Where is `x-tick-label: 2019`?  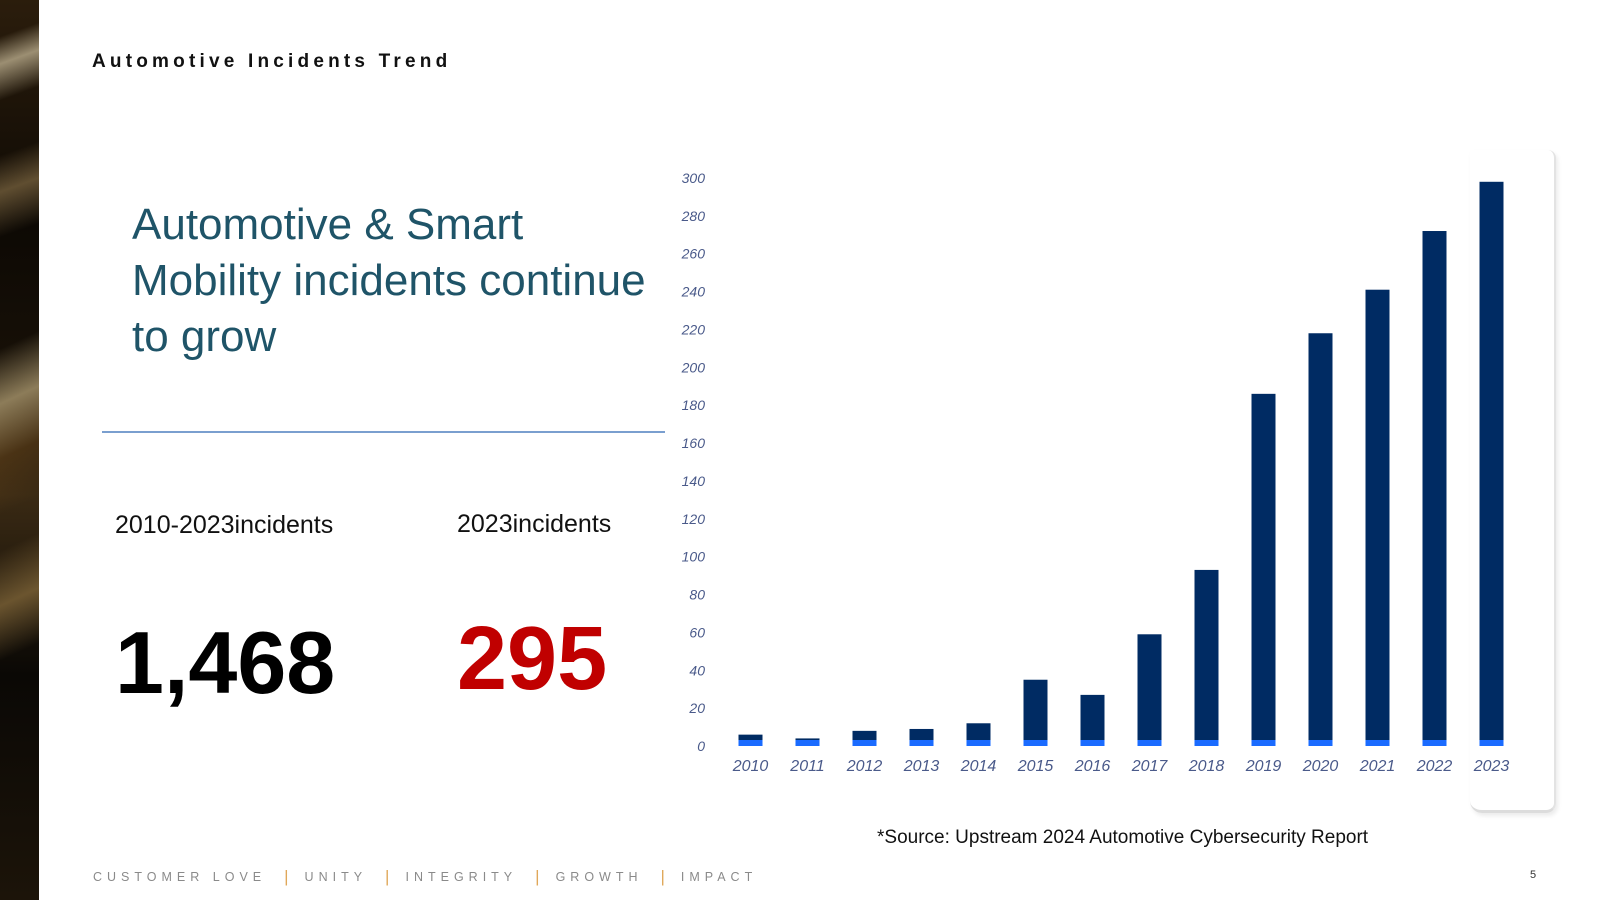
x-tick-label: 2019 is located at coordinates (1263, 766).